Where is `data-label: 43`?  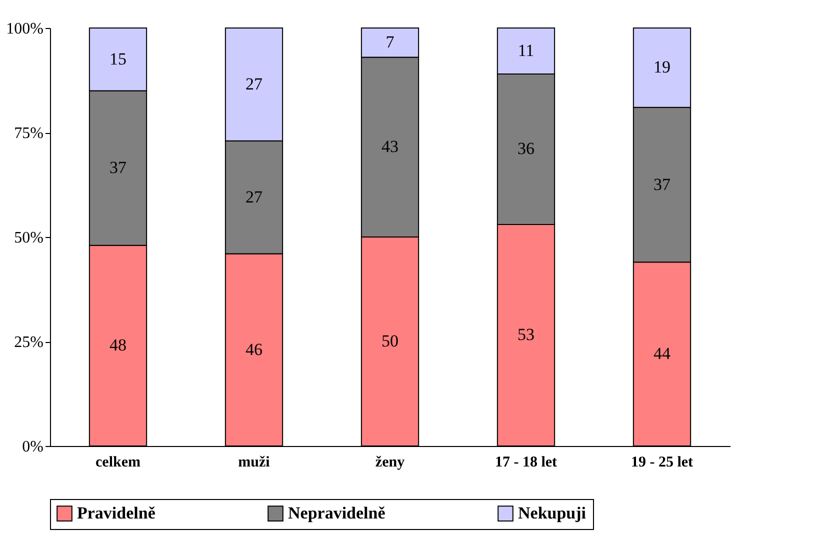 data-label: 43 is located at coordinates (390, 146).